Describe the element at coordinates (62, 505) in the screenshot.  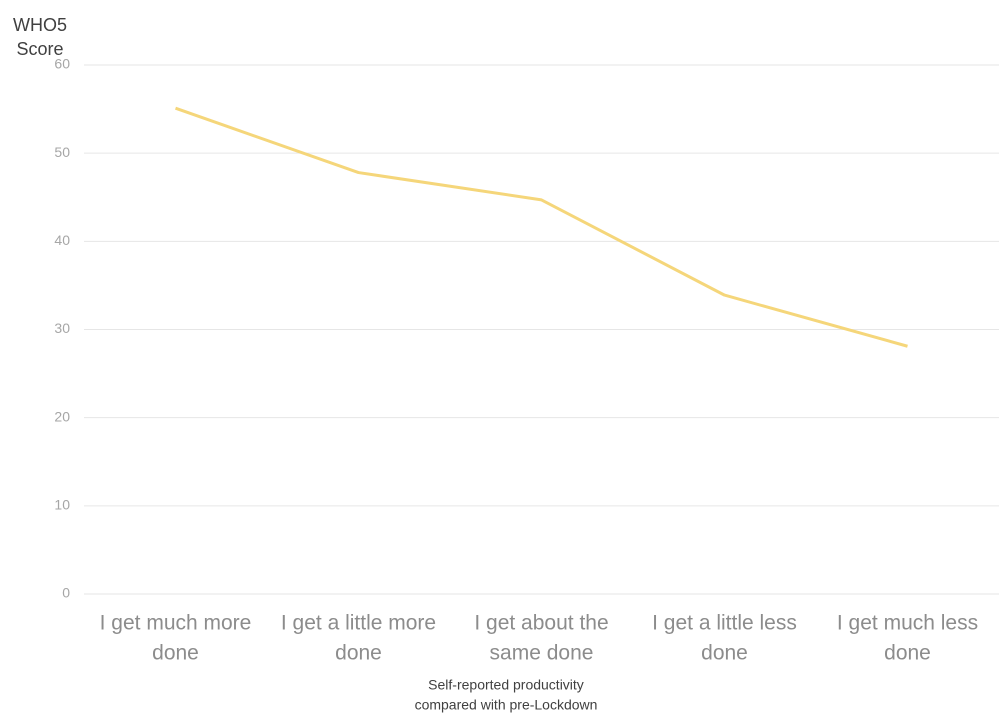
I see `y-tick-label: 10` at that location.